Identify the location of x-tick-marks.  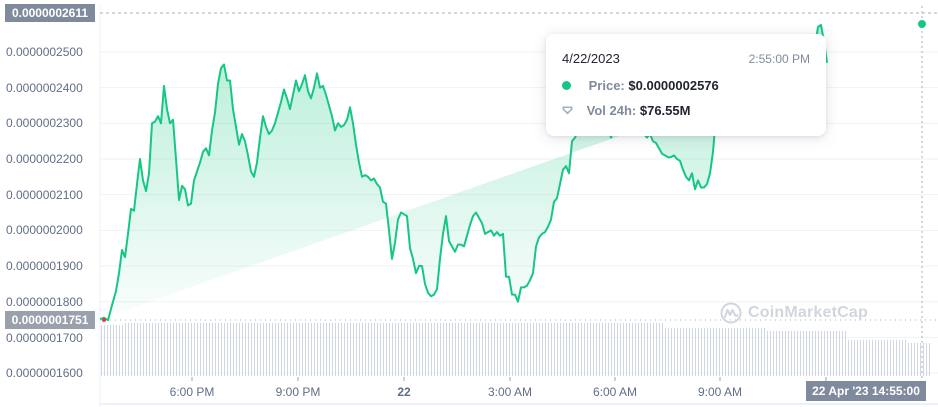
(509, 379).